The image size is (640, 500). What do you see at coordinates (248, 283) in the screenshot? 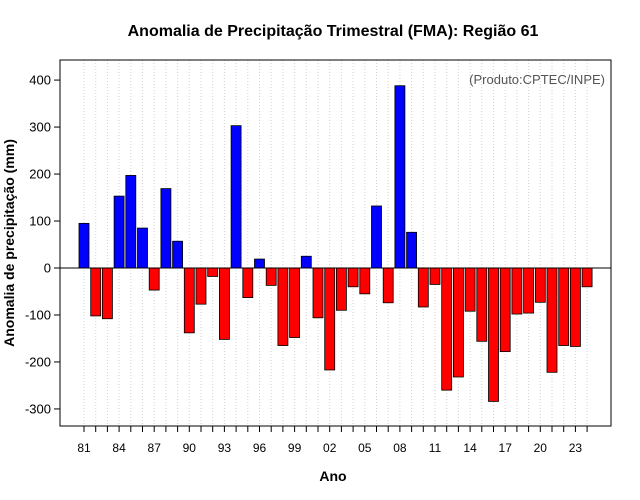
I see `bar-1995` at bounding box center [248, 283].